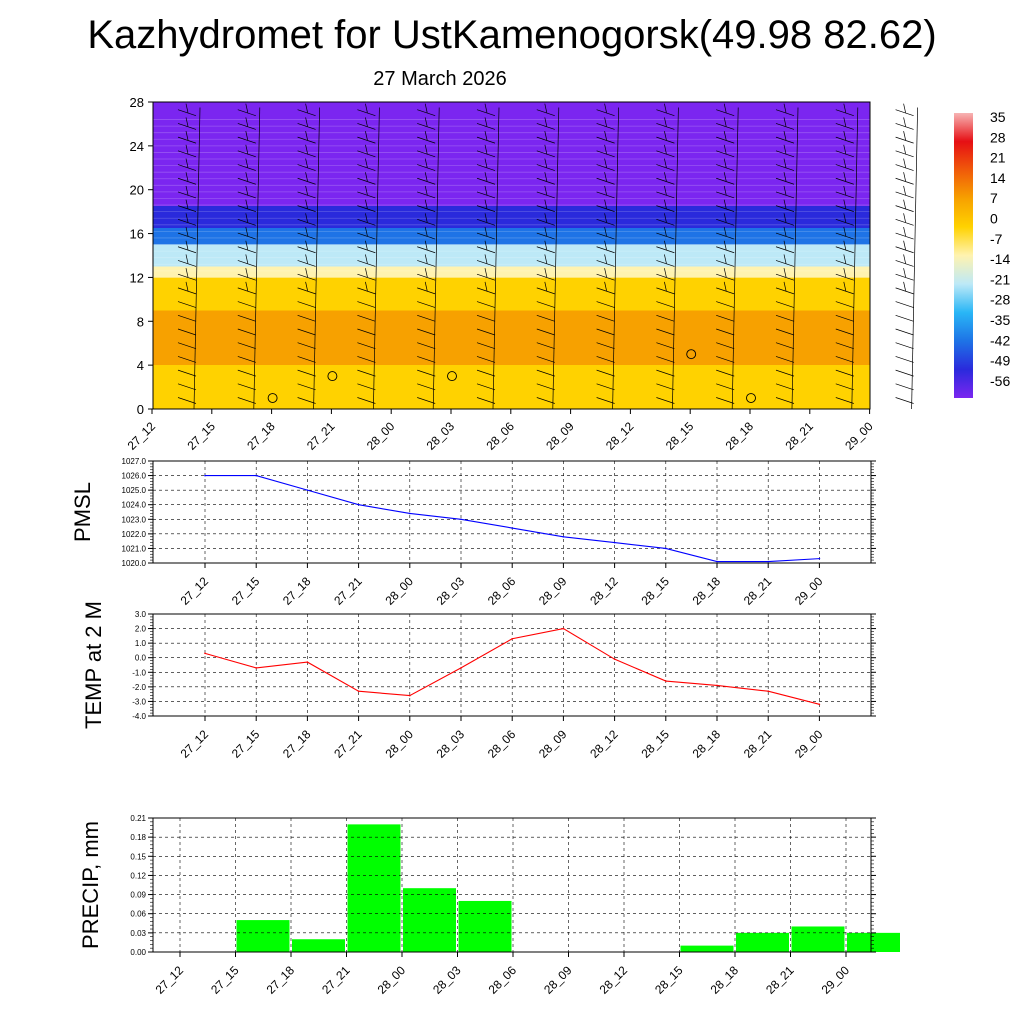 This screenshot has width=1024, height=1024. Describe the element at coordinates (348, 744) in the screenshot. I see `x-tick-label: 27_21` at that location.